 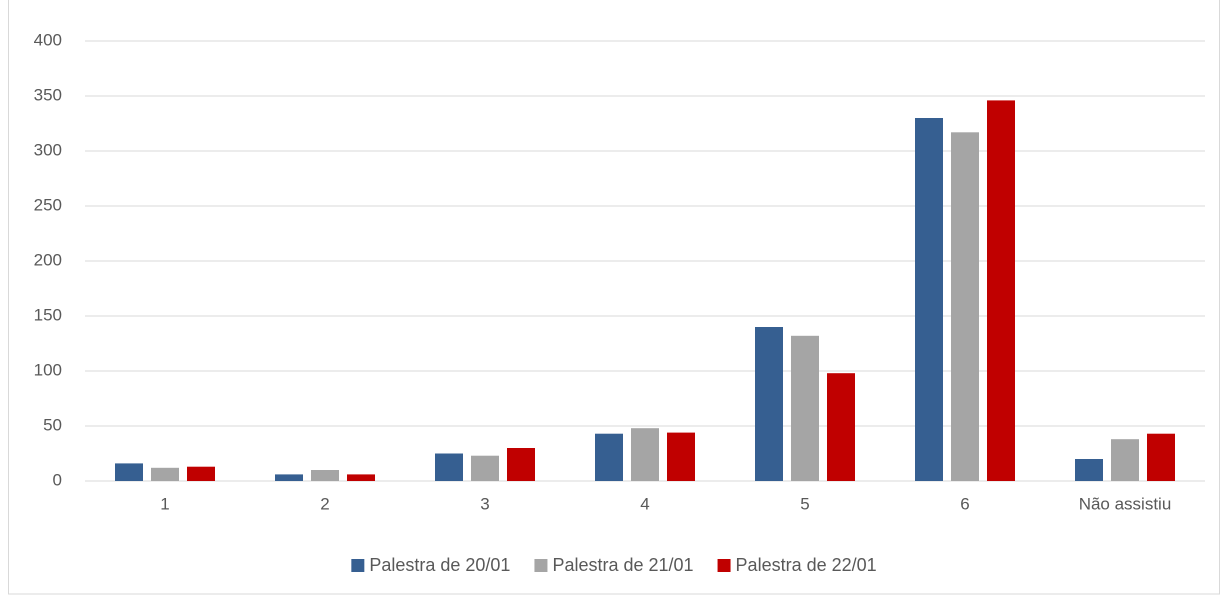 What do you see at coordinates (52, 424) in the screenshot?
I see `y-tick-label: 50` at bounding box center [52, 424].